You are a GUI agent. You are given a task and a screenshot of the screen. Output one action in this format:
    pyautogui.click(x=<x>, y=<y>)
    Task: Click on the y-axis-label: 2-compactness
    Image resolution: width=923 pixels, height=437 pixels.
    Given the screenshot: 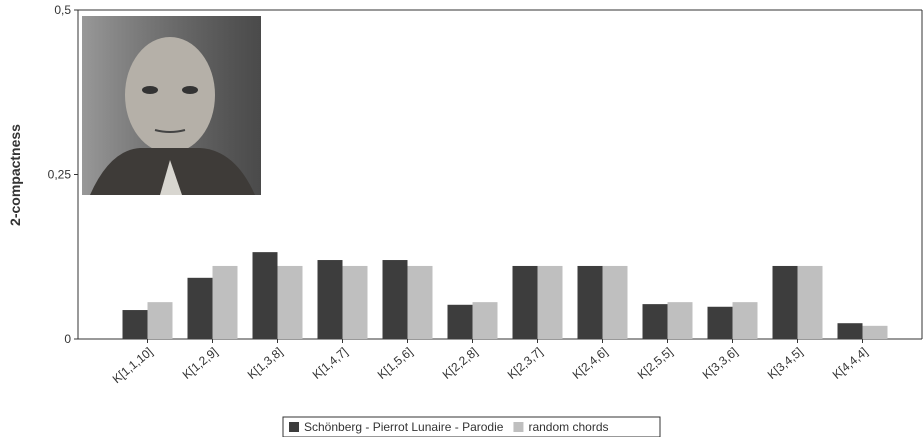 What is the action you would take?
    pyautogui.click(x=15, y=175)
    